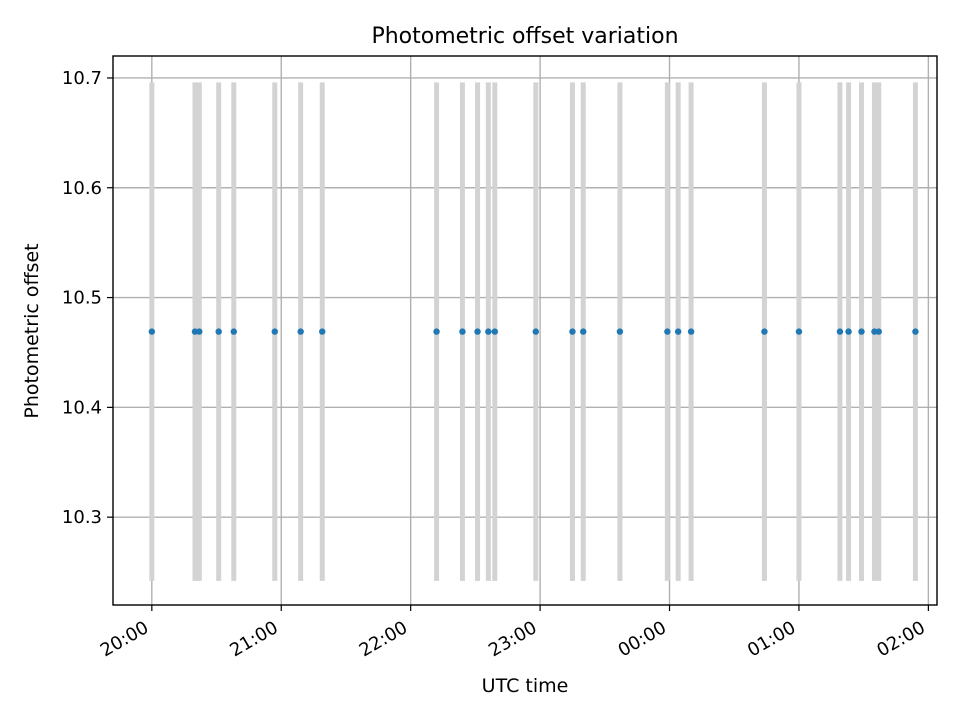 The height and width of the screenshot is (720, 960). Describe the element at coordinates (32, 330) in the screenshot. I see `y-axis-label: Photometric offset` at that location.